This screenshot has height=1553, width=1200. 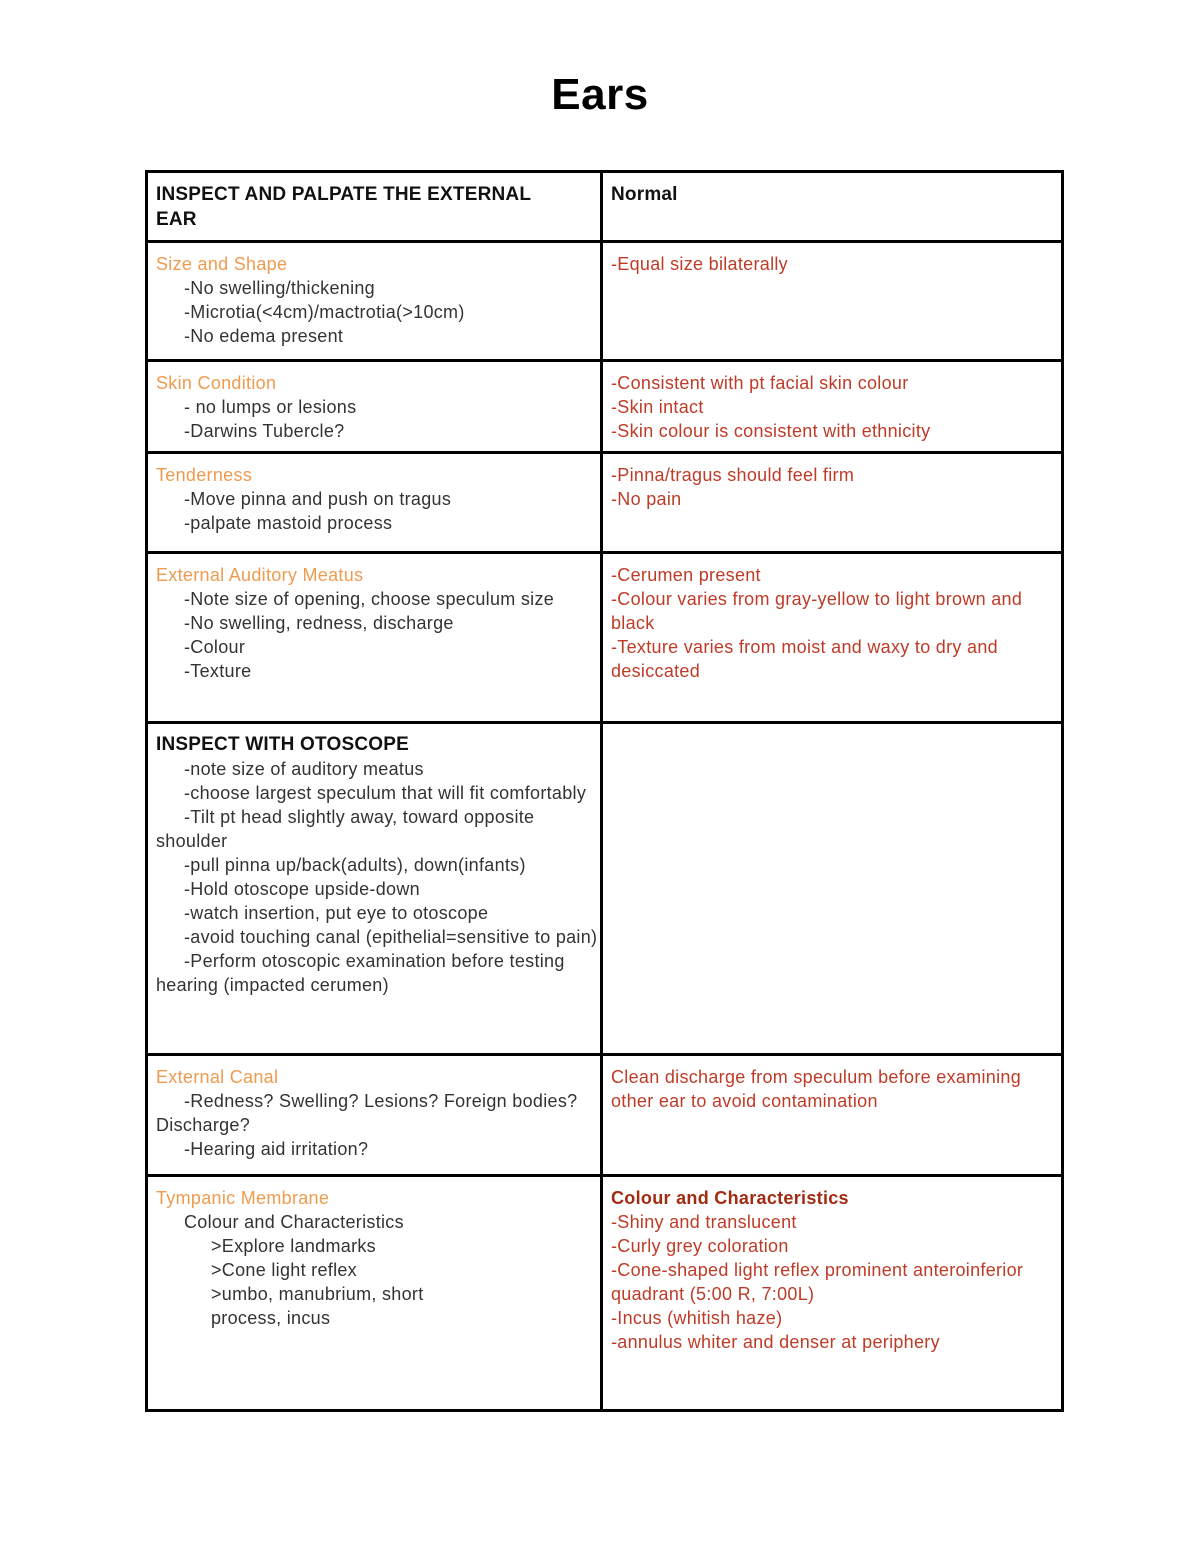 What do you see at coordinates (282, 744) in the screenshot?
I see `row-title: INSPECT WITH OTOSCOPE` at bounding box center [282, 744].